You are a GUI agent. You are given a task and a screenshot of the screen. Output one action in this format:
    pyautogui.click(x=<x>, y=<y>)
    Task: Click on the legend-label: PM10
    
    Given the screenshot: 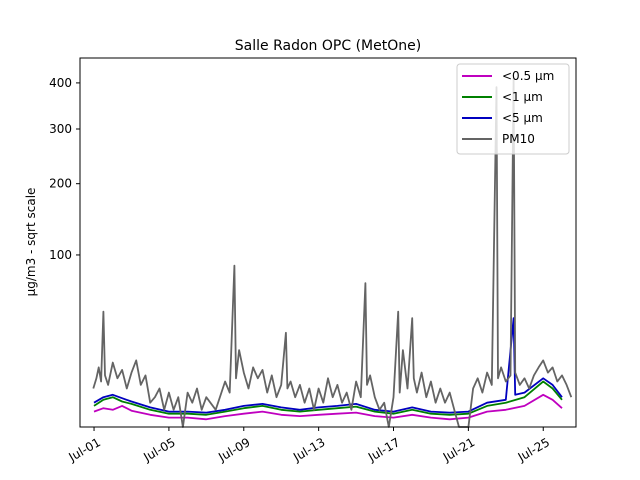 What is the action you would take?
    pyautogui.click(x=518, y=139)
    